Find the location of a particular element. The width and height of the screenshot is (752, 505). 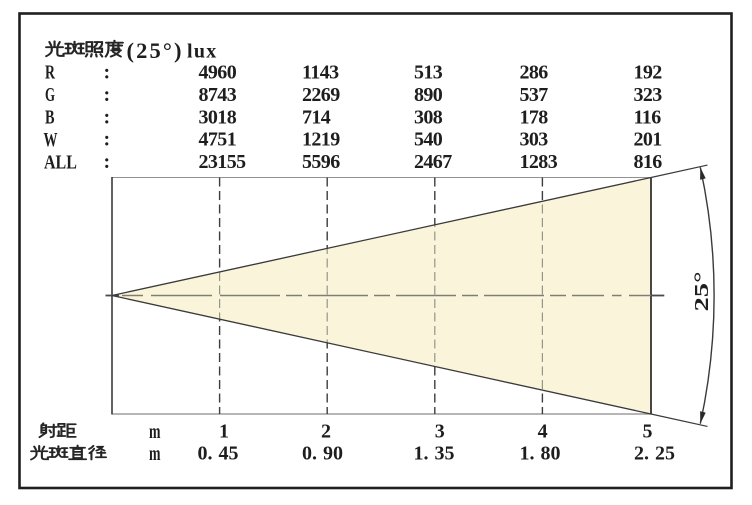

svg-text: 25 is located at coordinates (665, 454).